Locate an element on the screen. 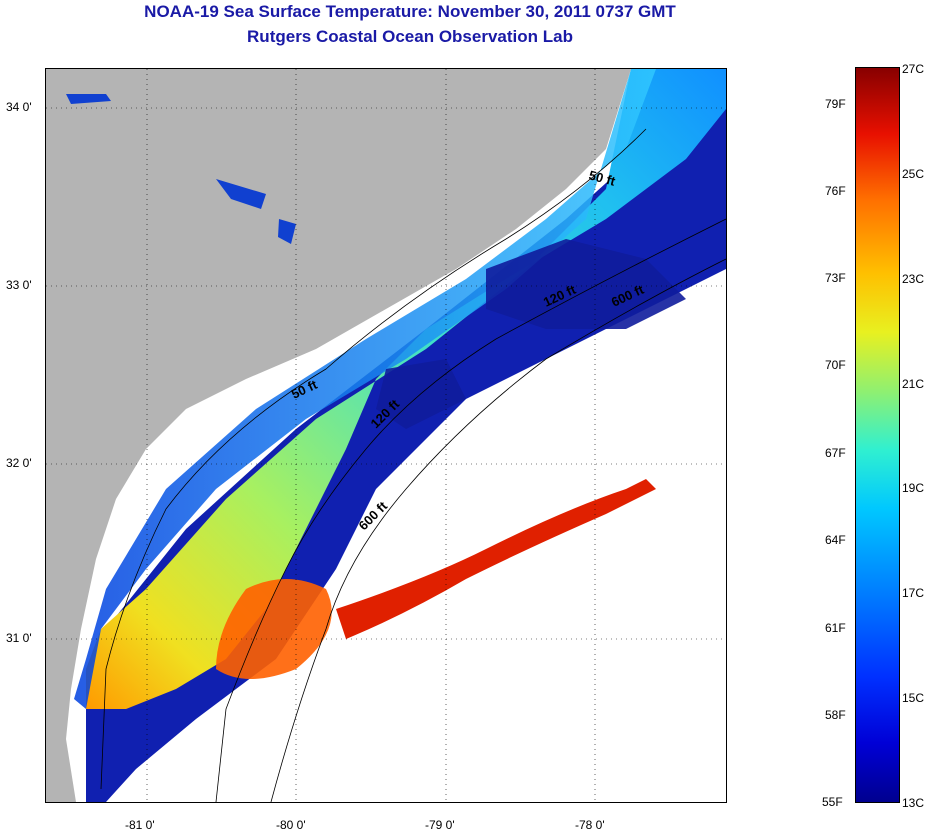 This screenshot has height=832, width=936. y-tick-label: 31 0' is located at coordinates (19, 638).